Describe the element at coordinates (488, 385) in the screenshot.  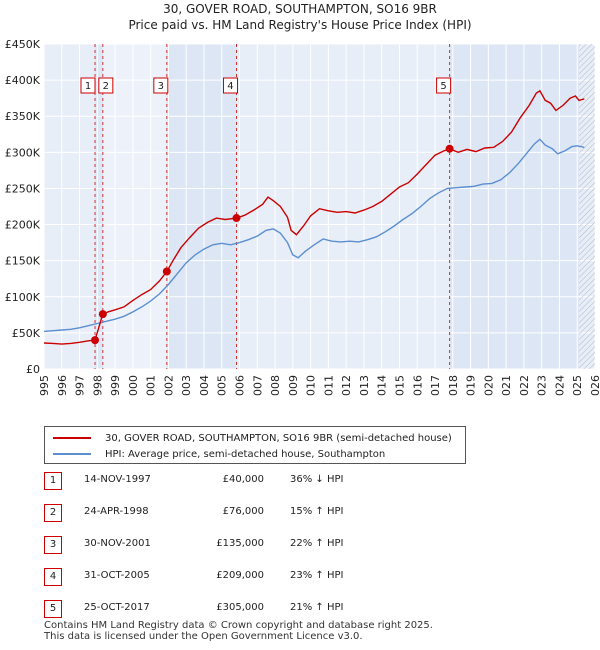
I see `x-tick-label: 2020` at that location.